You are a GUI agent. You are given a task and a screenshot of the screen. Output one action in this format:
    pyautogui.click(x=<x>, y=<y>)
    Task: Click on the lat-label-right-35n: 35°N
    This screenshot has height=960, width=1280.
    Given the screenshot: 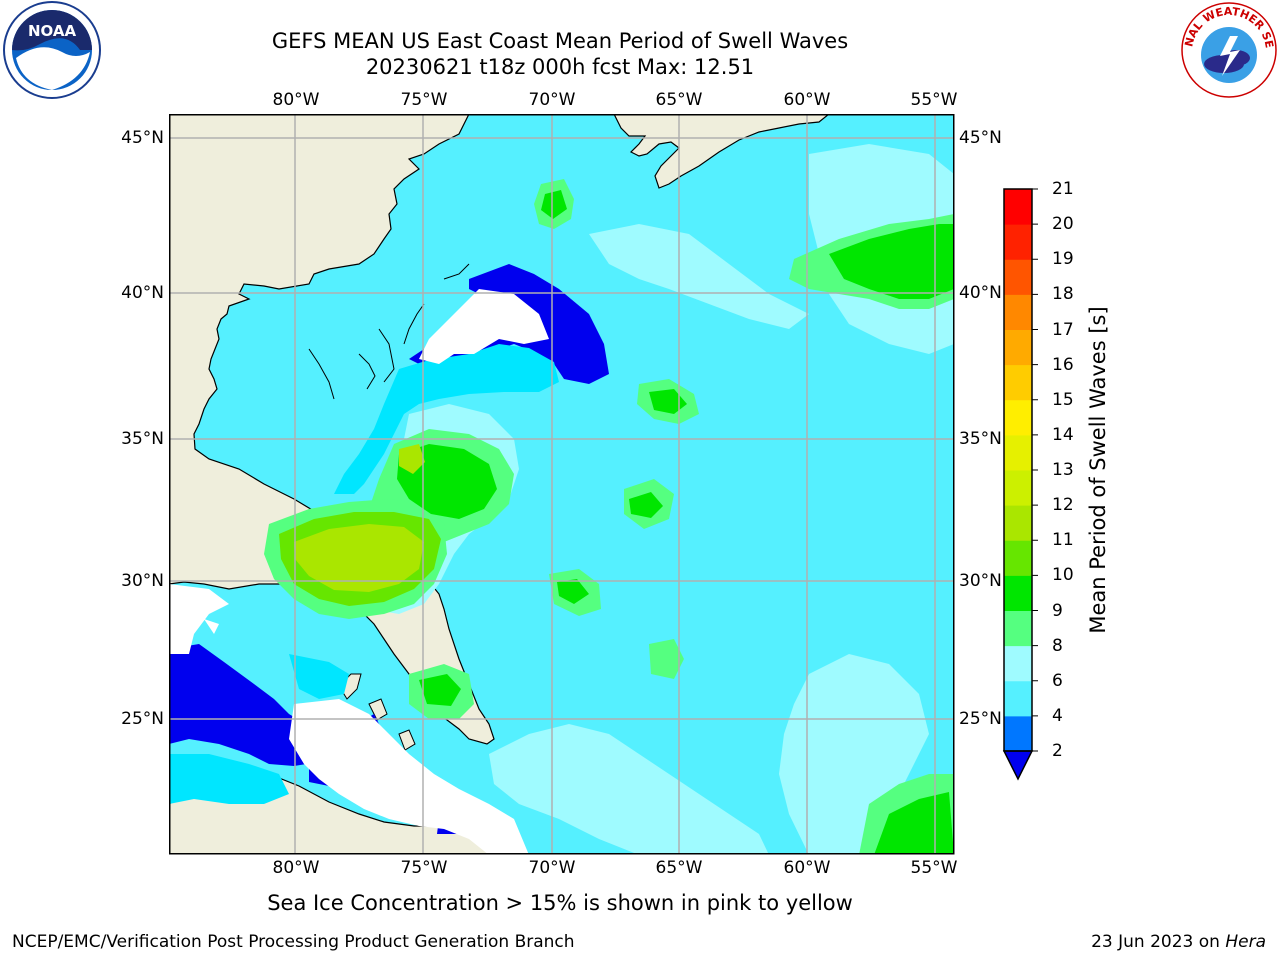 What is the action you would take?
    pyautogui.click(x=980, y=439)
    